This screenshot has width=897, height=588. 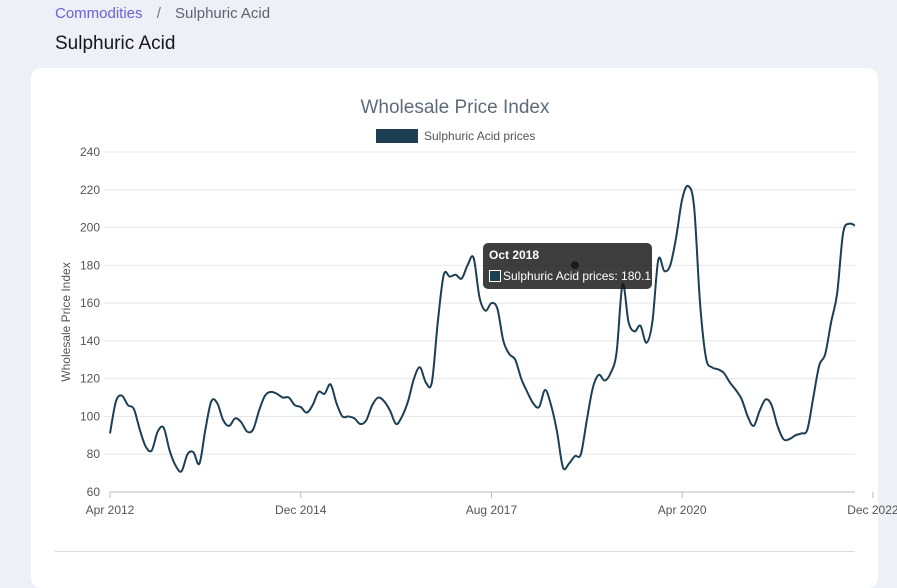 I want to click on card-divider, so click(x=455, y=551).